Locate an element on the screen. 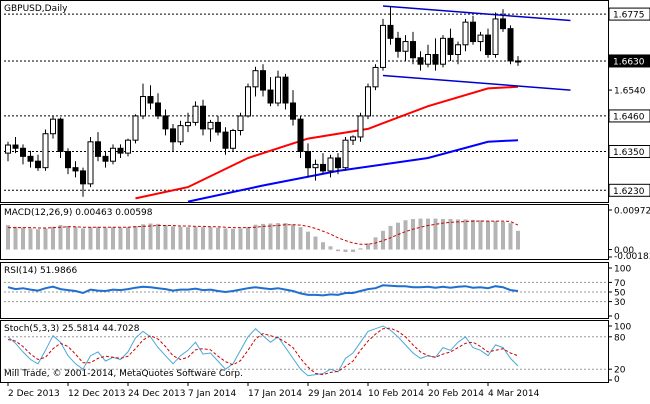 Image resolution: width=650 pixels, height=404 pixels. price-label: 1.6775 is located at coordinates (629, 16).